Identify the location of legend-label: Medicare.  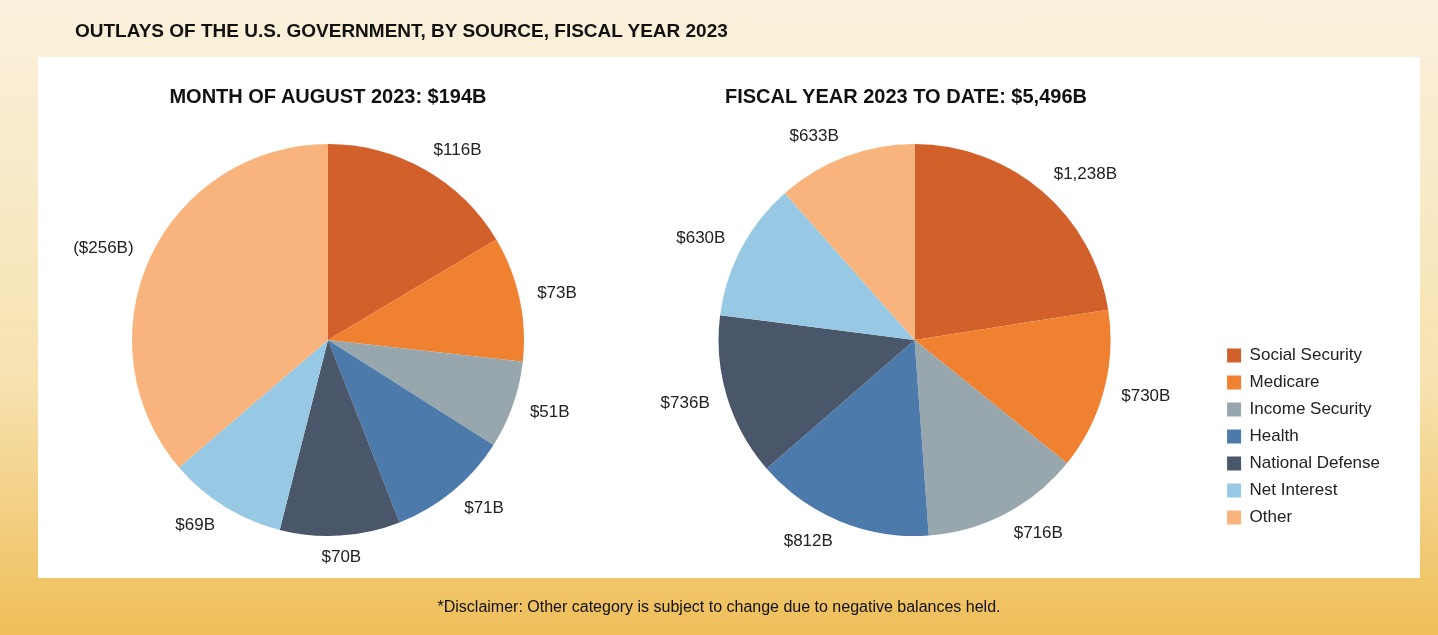
(1284, 382).